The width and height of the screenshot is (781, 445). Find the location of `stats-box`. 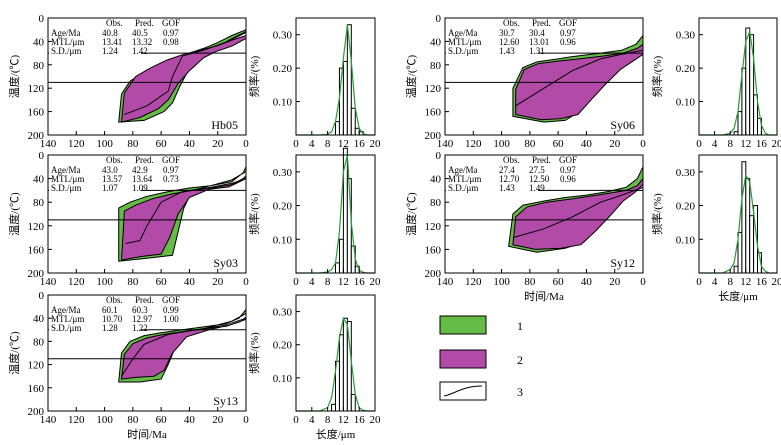

stats-box is located at coordinates (95, 314).